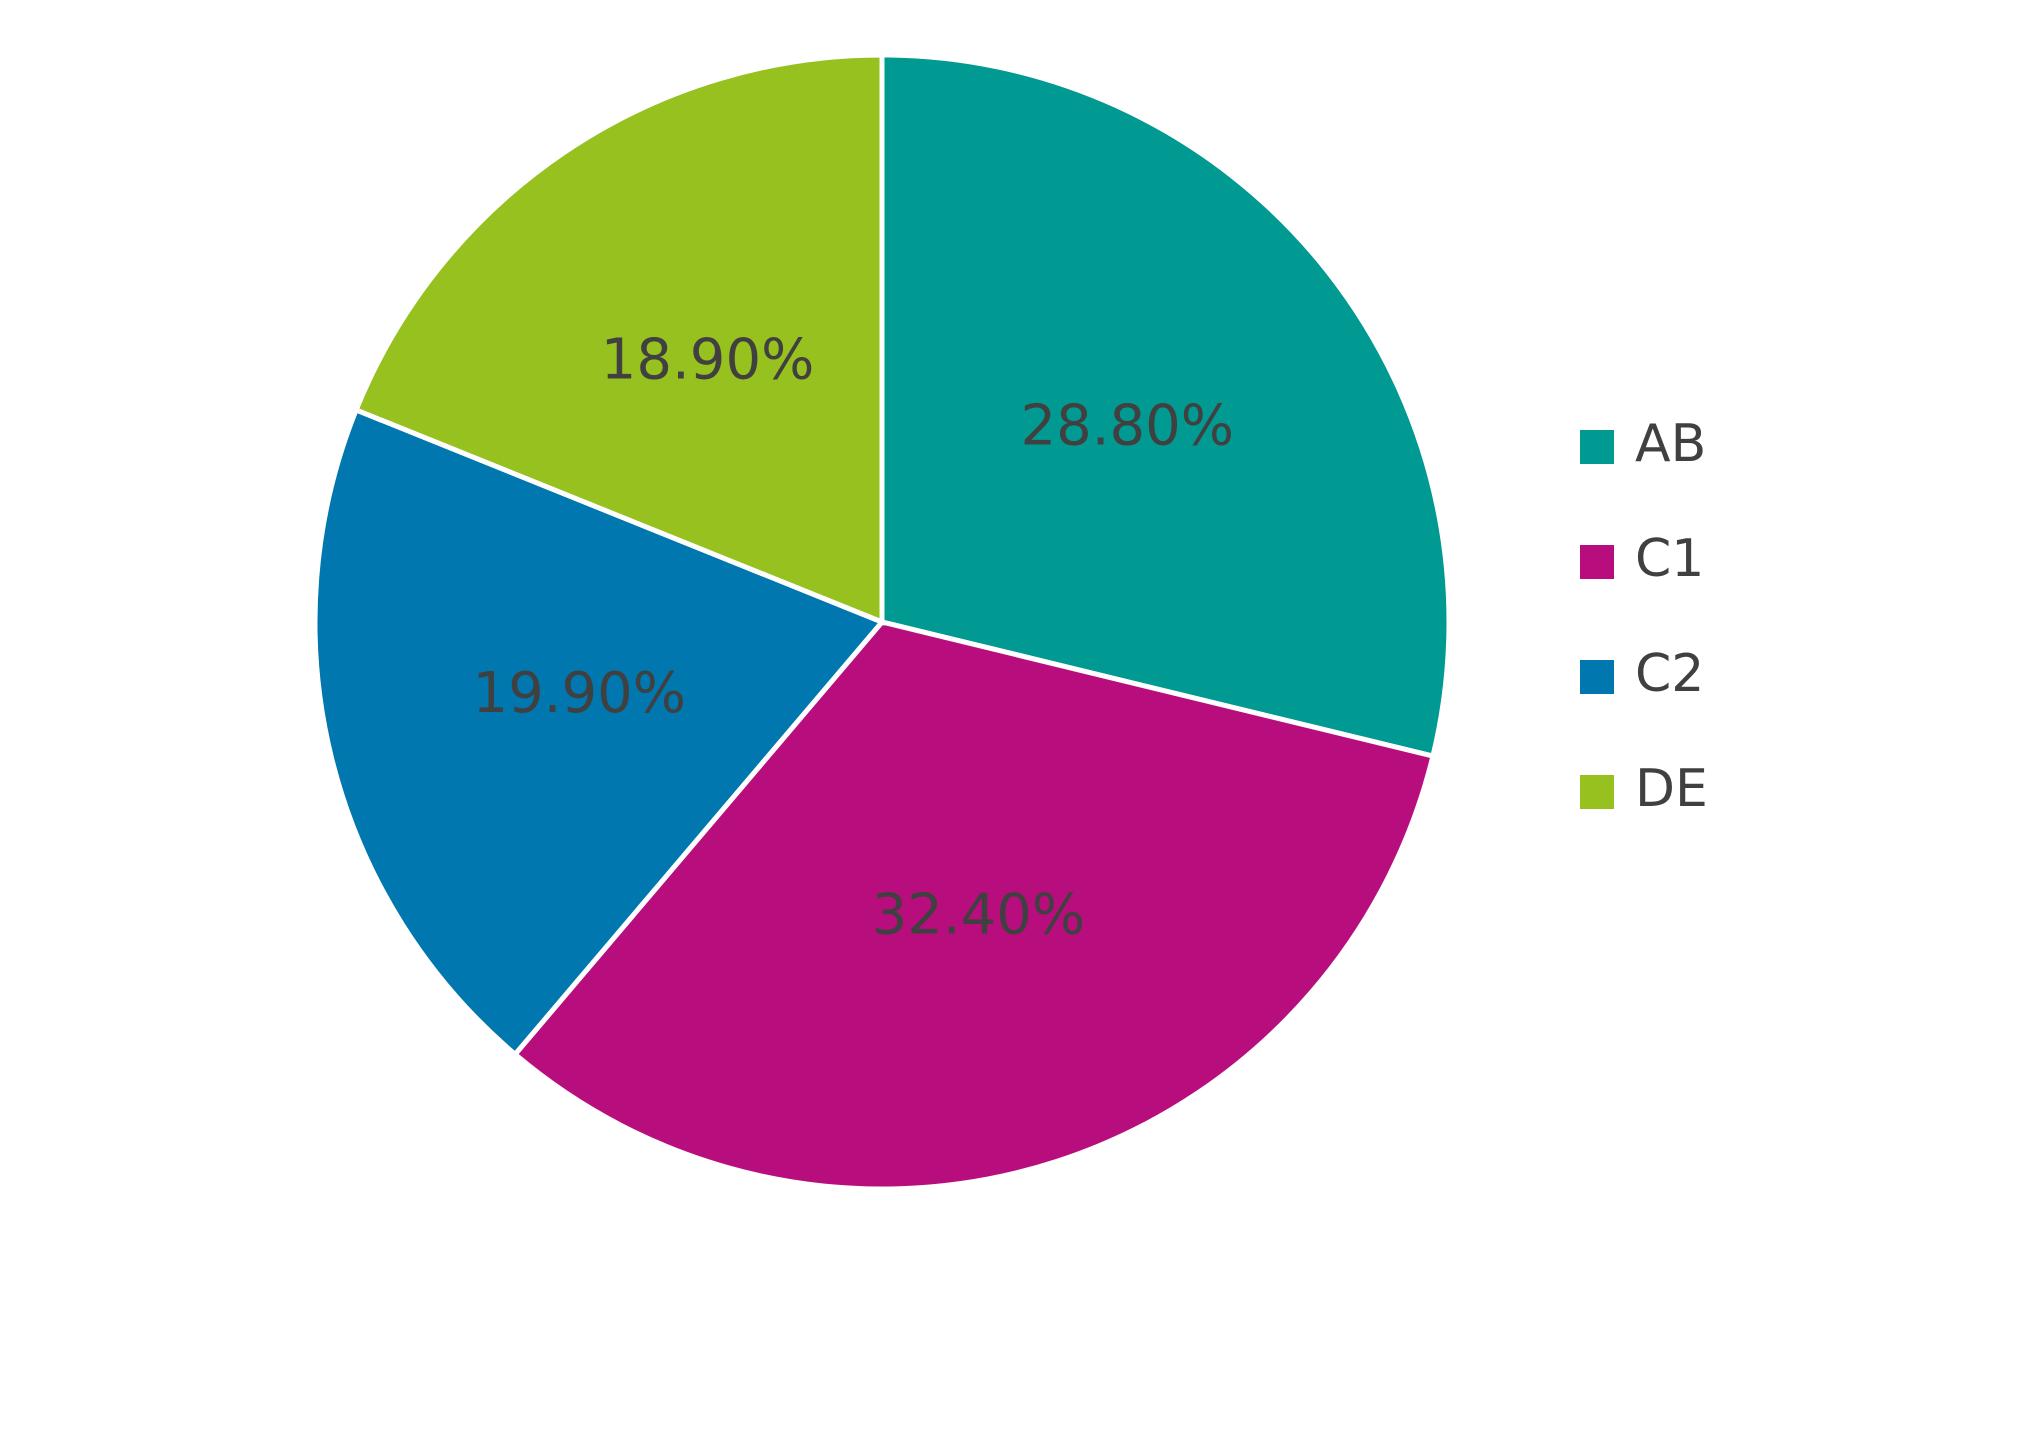 This screenshot has width=2033, height=1440. Describe the element at coordinates (708, 360) in the screenshot. I see `data-label: 18.90%` at that location.